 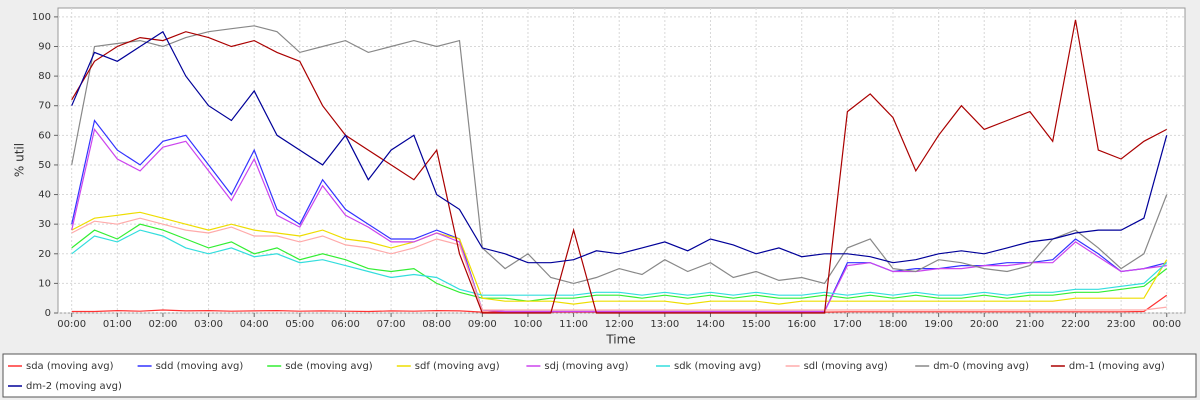 What do you see at coordinates (1121, 324) in the screenshot?
I see `x-tick-label: 23:00` at bounding box center [1121, 324].